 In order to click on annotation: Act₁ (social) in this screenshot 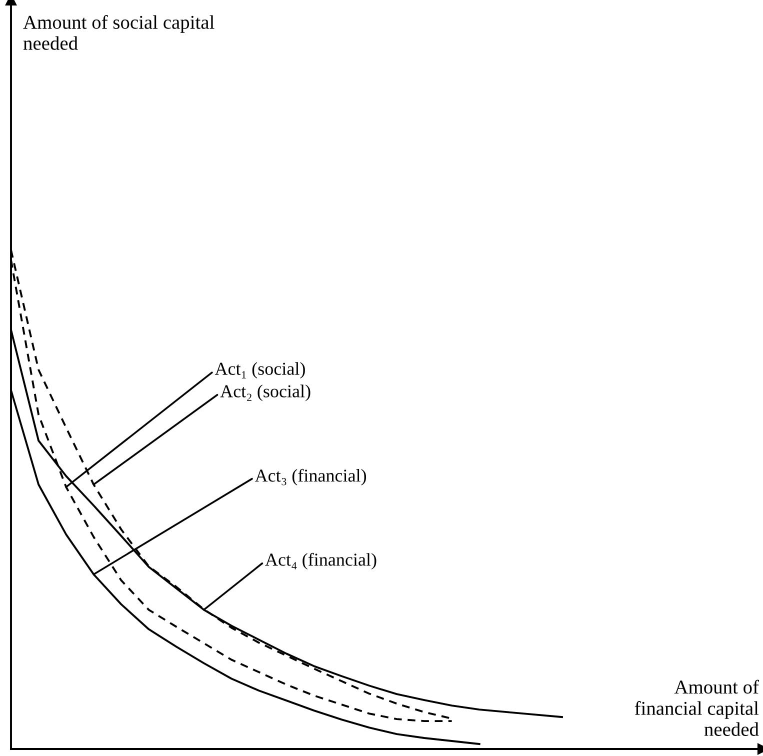, I will do `click(259, 370)`.